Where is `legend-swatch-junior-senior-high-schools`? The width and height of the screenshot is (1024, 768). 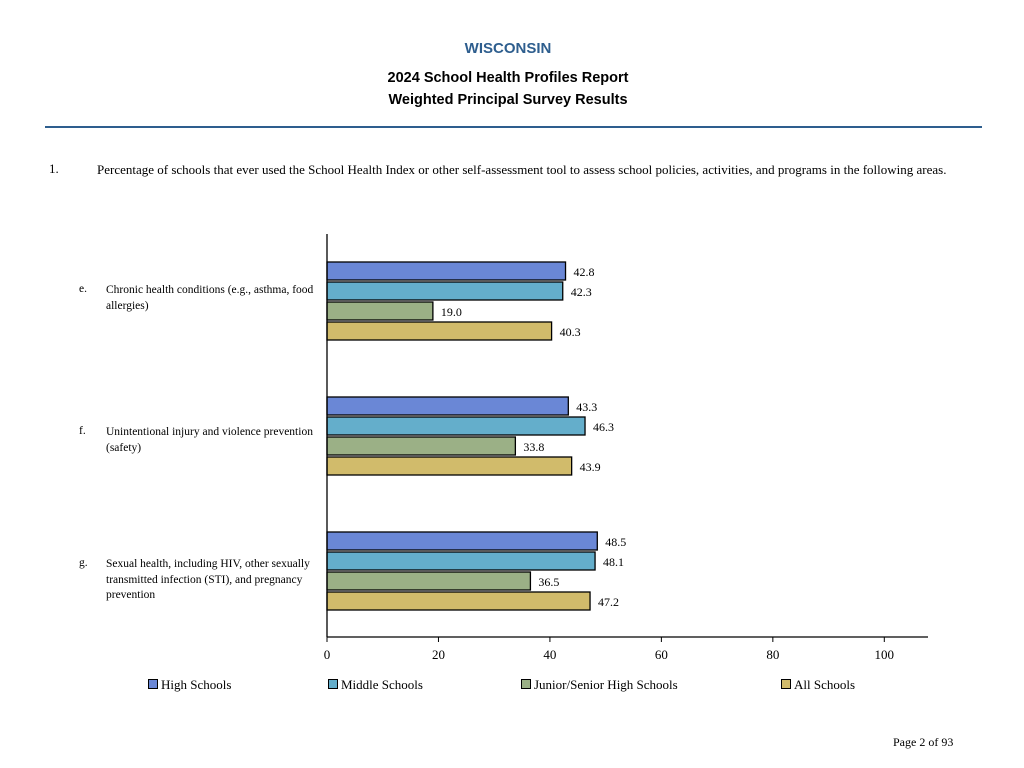
legend-swatch-junior-senior-high-schools is located at coordinates (526, 684).